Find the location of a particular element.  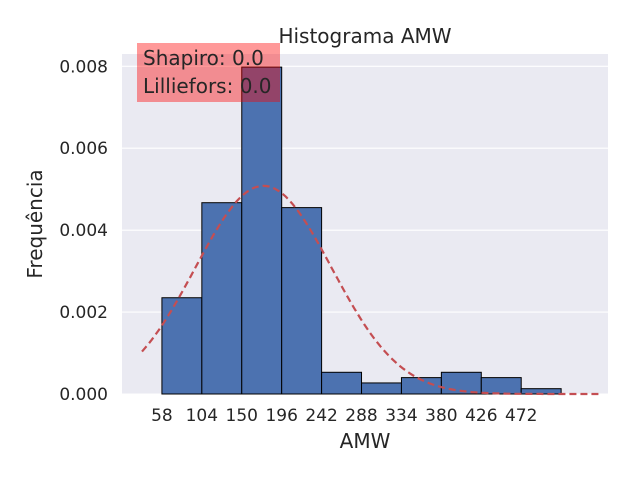

stats-annotation: Shapiro: 0.0 Lilliefors: 0.0 is located at coordinates (208, 72).